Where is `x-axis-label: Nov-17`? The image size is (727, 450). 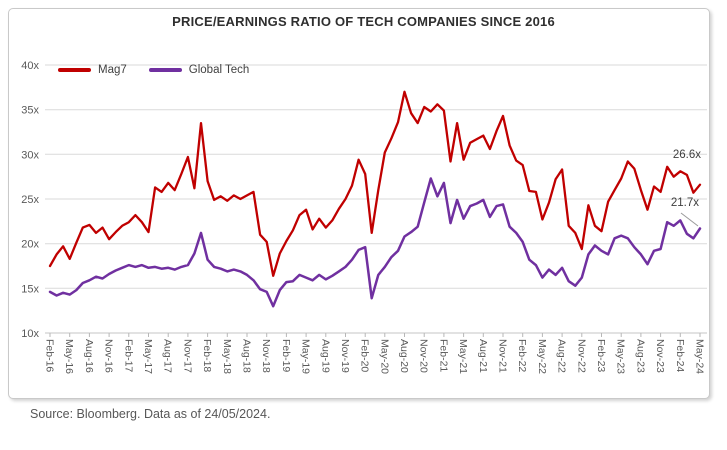 x-axis-label: Nov-17 is located at coordinates (187, 356).